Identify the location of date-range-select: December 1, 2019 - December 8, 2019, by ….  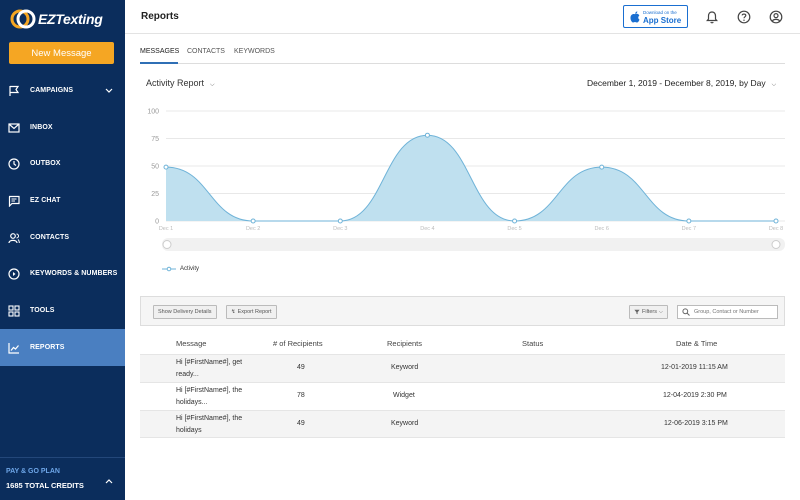
(681, 83).